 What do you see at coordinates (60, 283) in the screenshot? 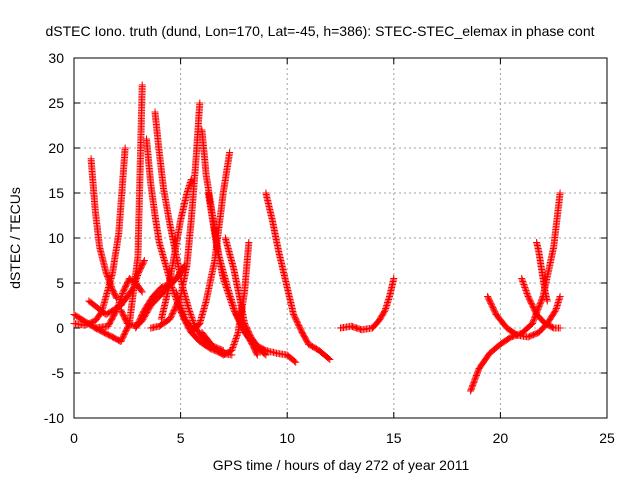
I see `y-tick-label: 5` at bounding box center [60, 283].